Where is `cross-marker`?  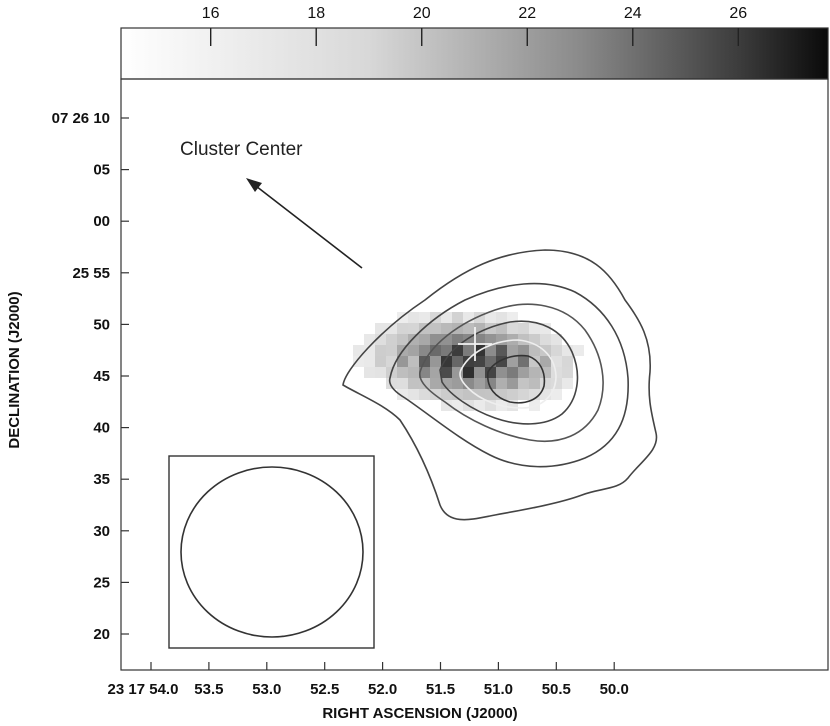 cross-marker is located at coordinates (475, 344).